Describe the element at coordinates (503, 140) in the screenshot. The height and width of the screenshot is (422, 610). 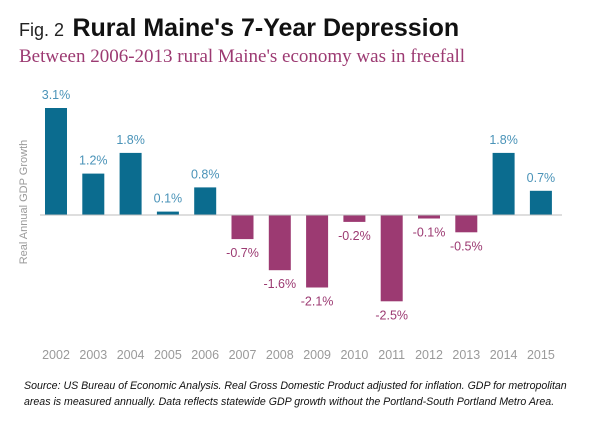
I see `data-label-2014: 1.8%` at that location.